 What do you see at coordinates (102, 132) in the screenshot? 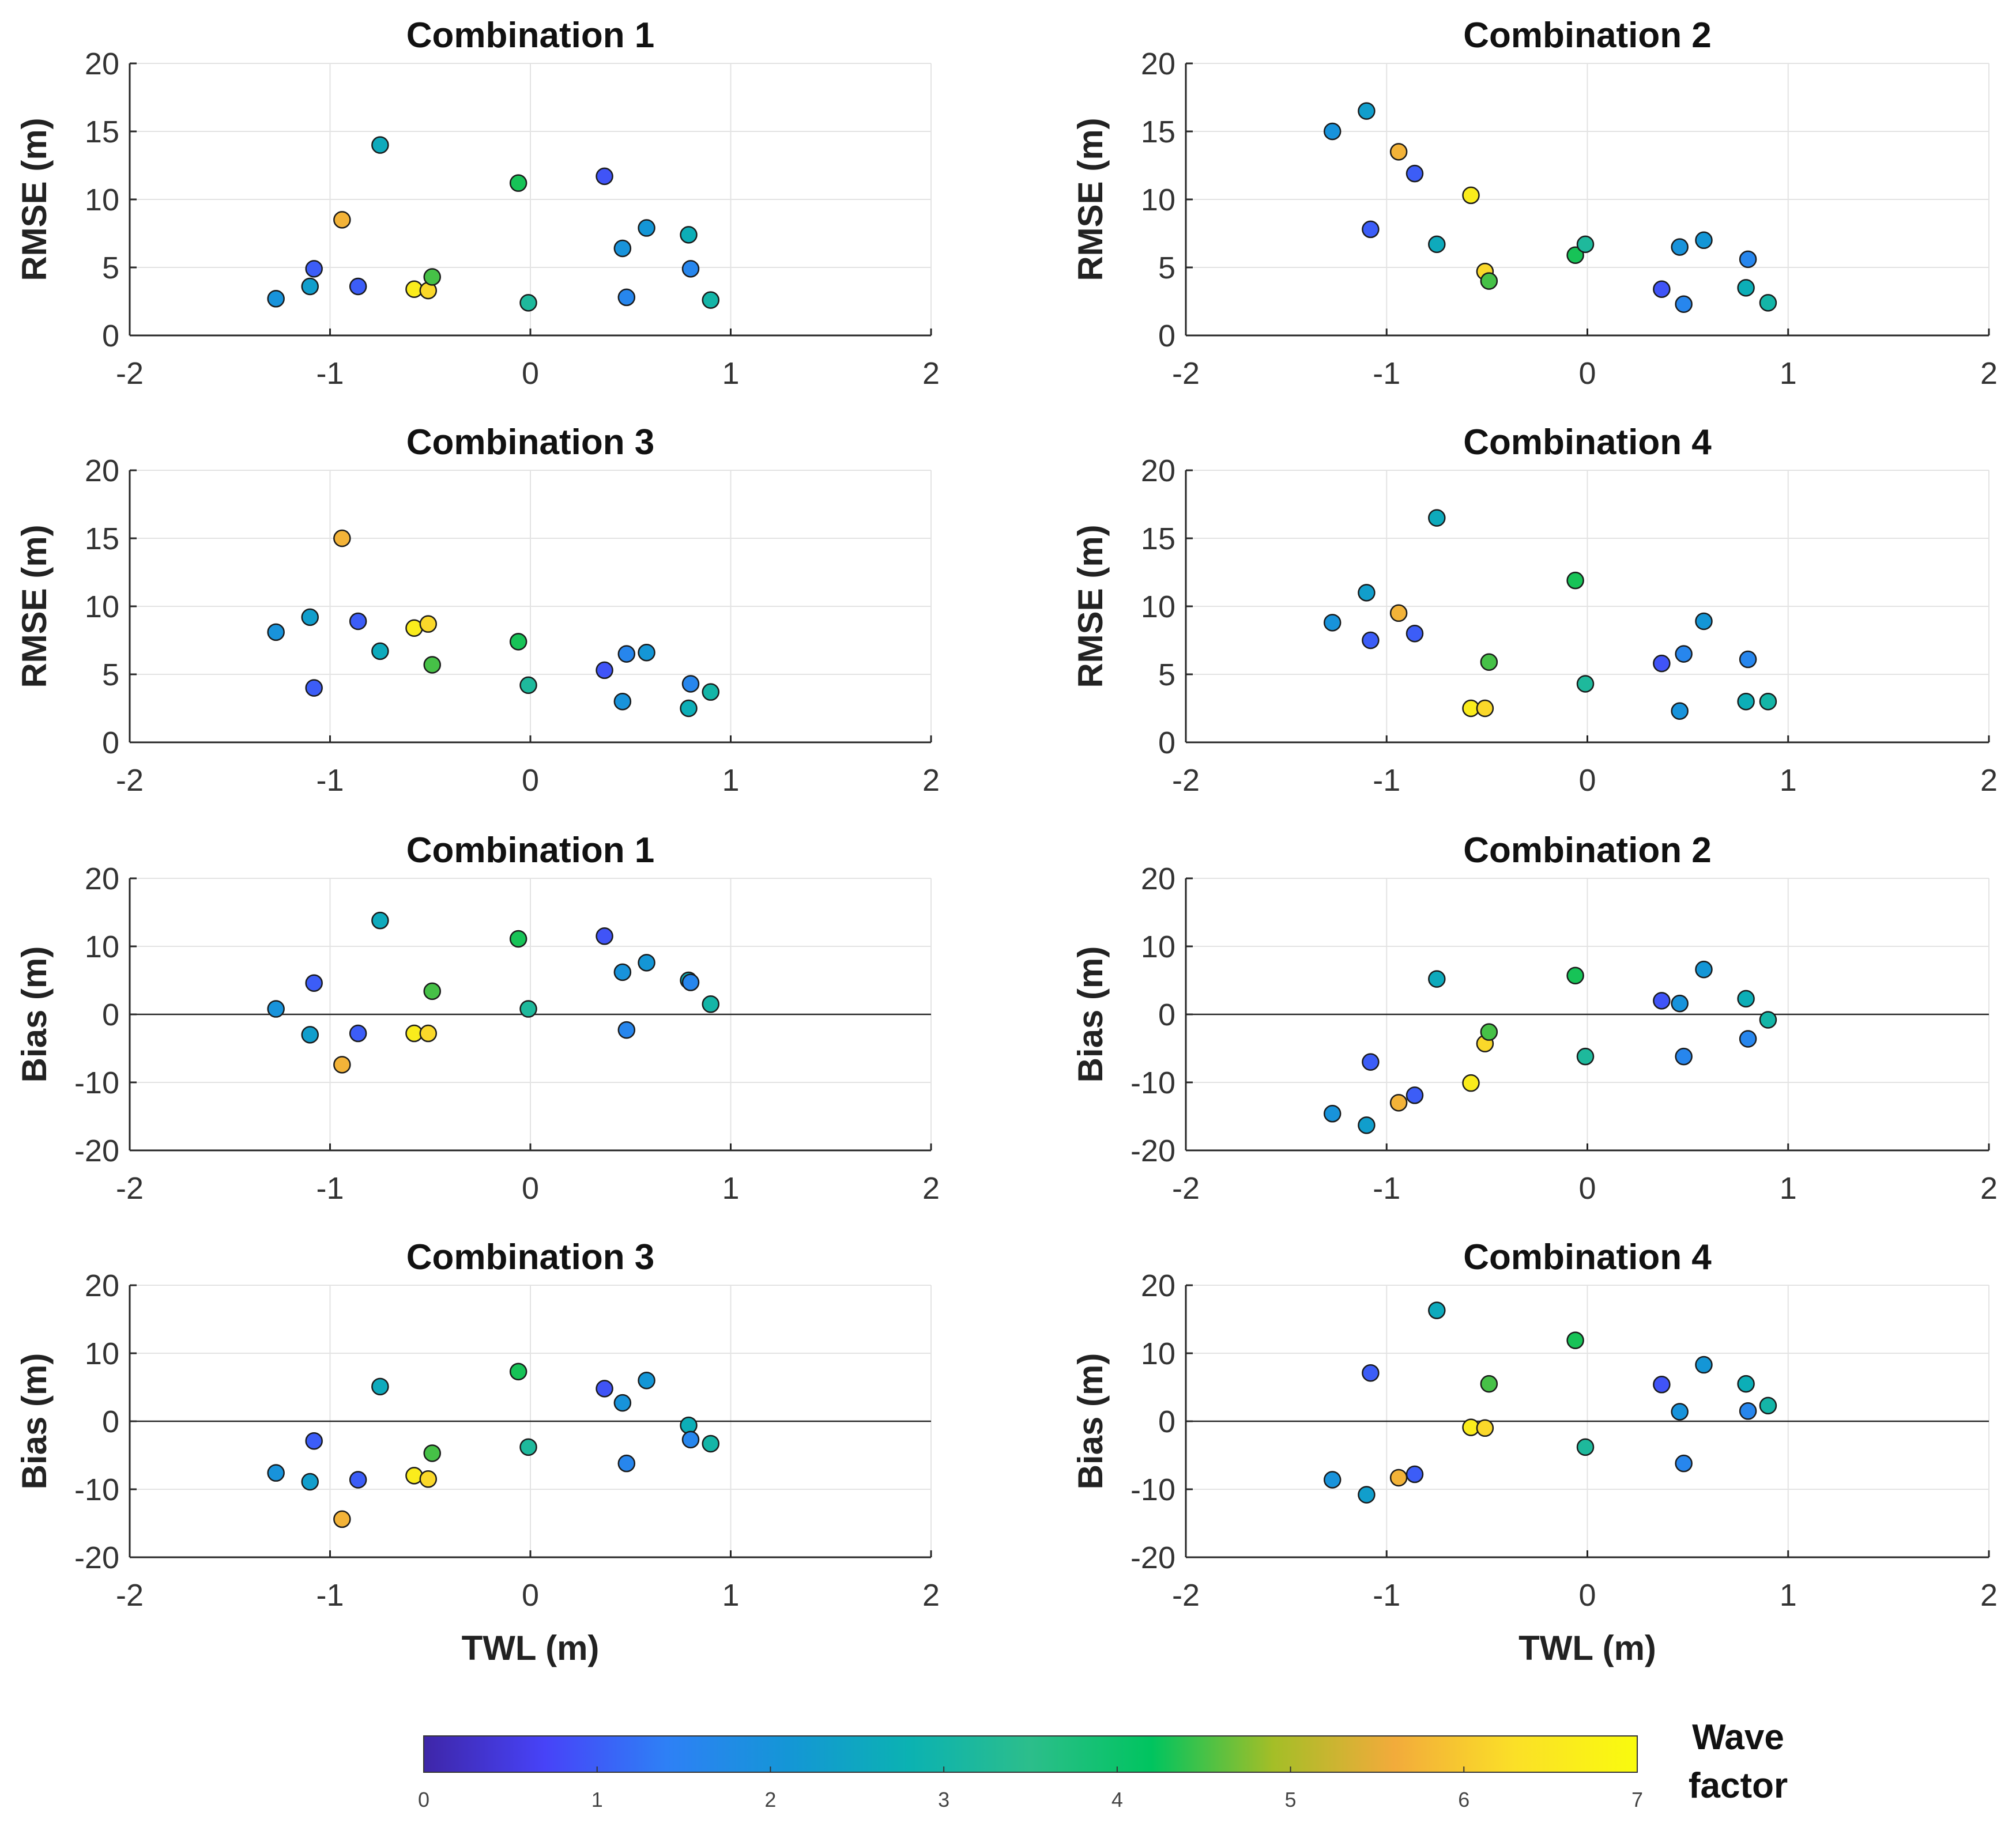
I see `y-tick-label: 15` at bounding box center [102, 132].